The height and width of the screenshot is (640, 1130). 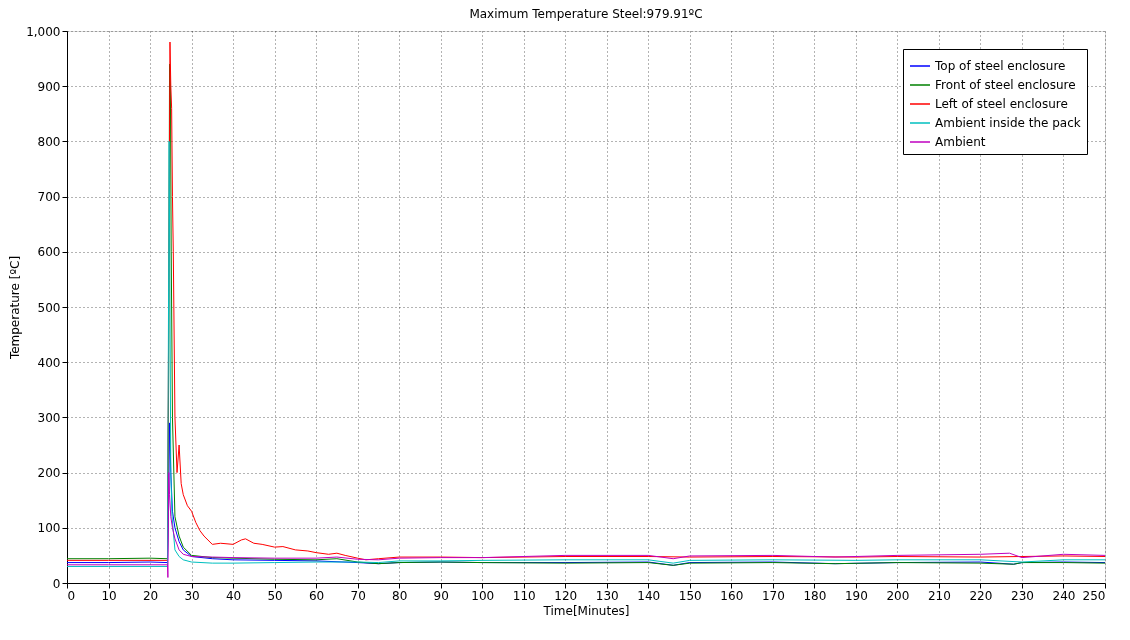 I want to click on legend-label: Front of steel enclosure, so click(x=1005, y=85).